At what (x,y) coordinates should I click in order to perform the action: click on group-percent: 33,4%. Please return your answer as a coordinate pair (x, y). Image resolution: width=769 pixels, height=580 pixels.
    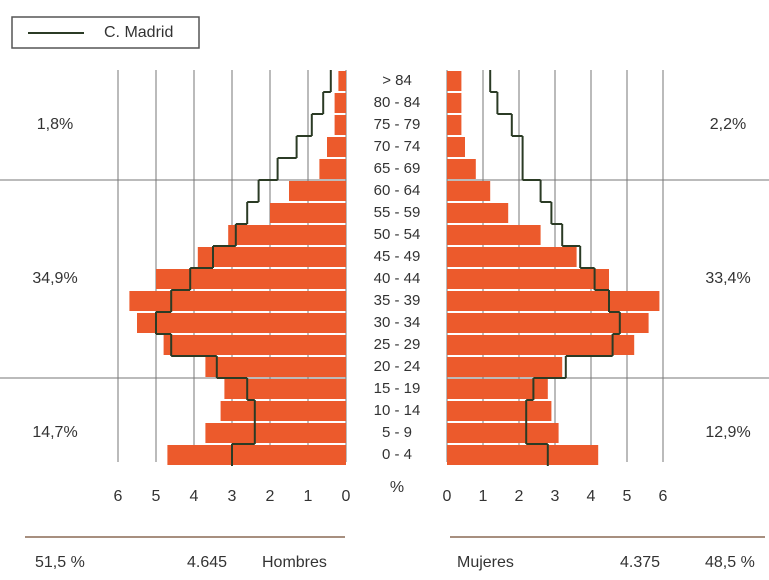
    Looking at the image, I should click on (727, 278).